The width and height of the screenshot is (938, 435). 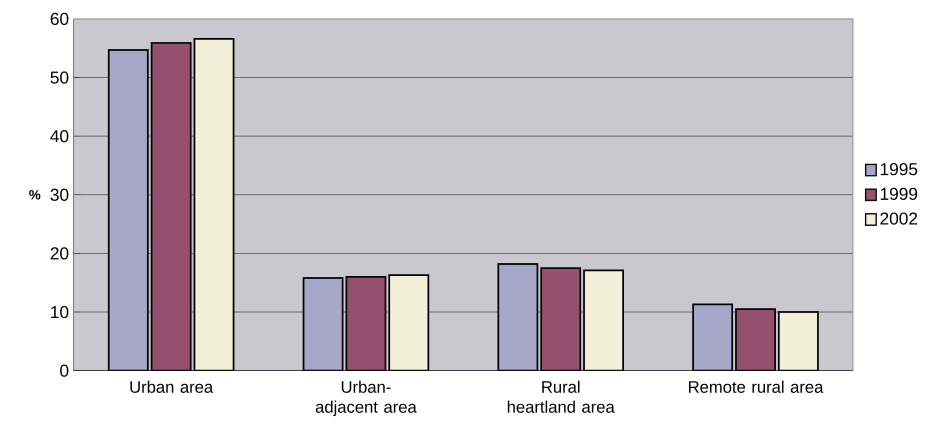 I want to click on x-tick-label: Urban area, so click(x=172, y=386).